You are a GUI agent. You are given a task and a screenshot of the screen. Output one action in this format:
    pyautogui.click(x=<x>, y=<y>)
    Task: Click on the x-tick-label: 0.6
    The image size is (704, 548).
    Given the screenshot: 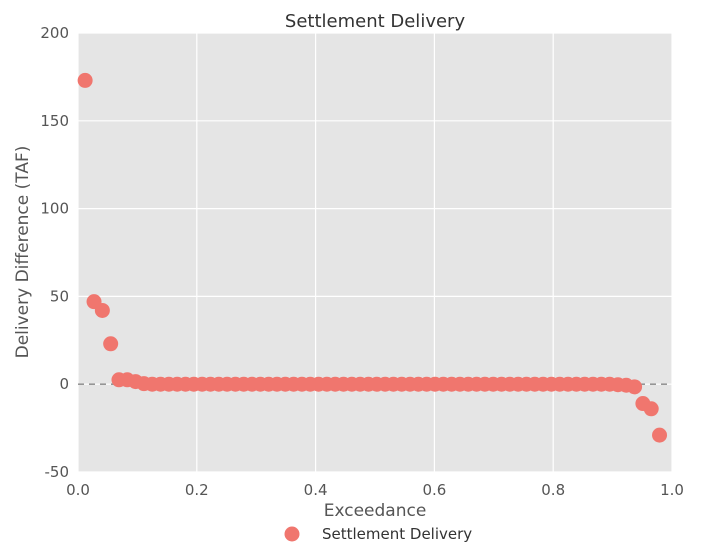 What is the action you would take?
    pyautogui.click(x=434, y=490)
    